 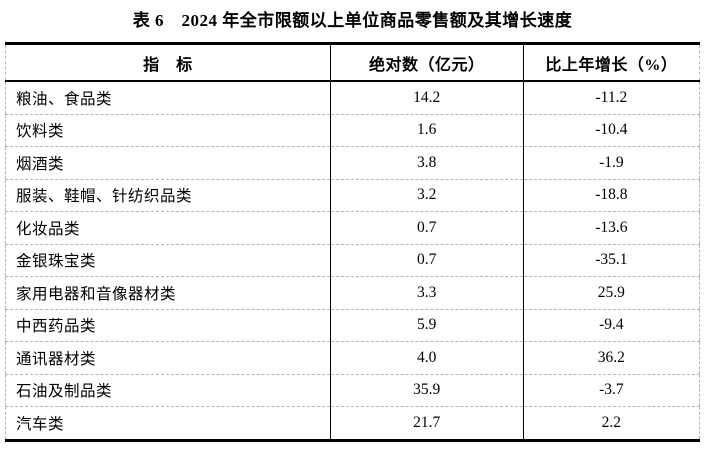 I want to click on cell-growth-rate: -13.6, so click(x=611, y=227).